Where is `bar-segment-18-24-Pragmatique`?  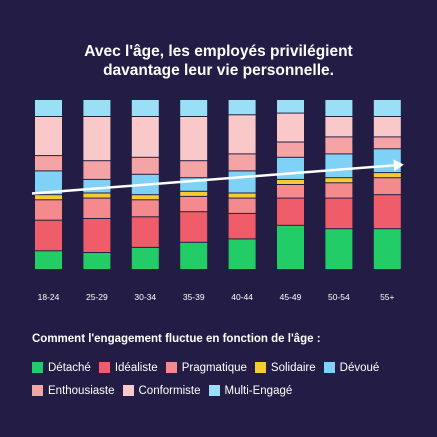
bar-segment-18-24-Pragmatique is located at coordinates (48, 210).